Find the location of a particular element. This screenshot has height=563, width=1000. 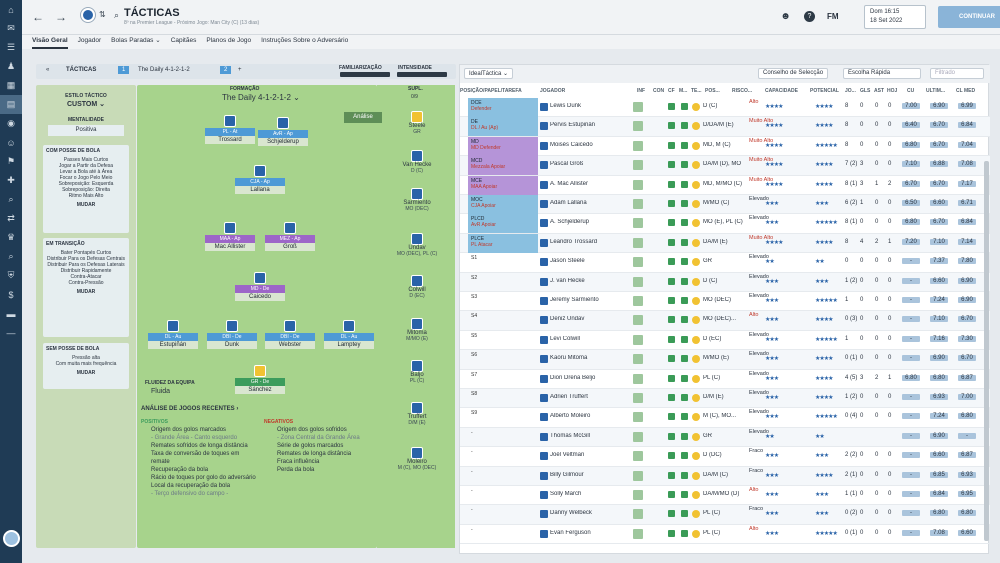

position-role-cell: S6 is located at coordinates (503, 359).